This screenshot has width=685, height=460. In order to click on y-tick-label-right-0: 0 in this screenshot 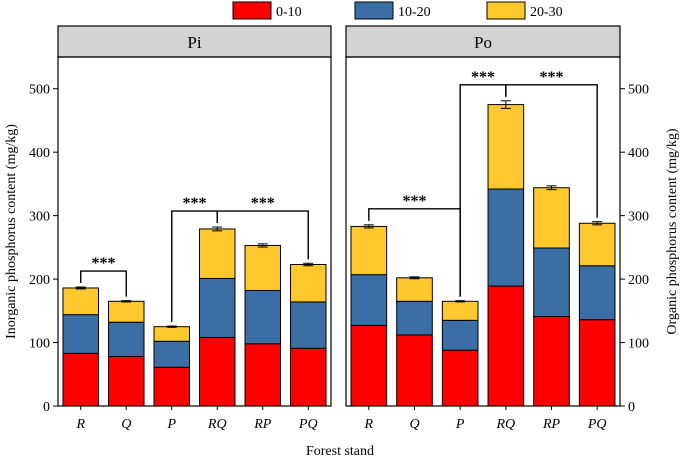, I will do `click(631, 407)`.